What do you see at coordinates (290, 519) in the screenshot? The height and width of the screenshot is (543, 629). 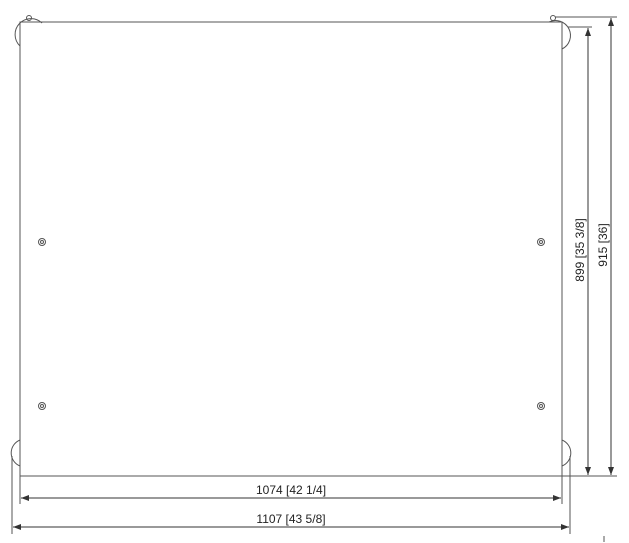 I see `dim-label-outer-width: 1107 [43 5/8]` at bounding box center [290, 519].